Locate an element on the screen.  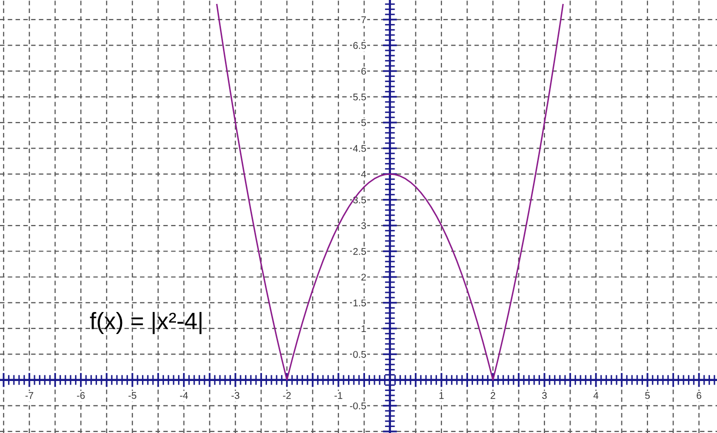
x-tick-label: 6 is located at coordinates (699, 395).